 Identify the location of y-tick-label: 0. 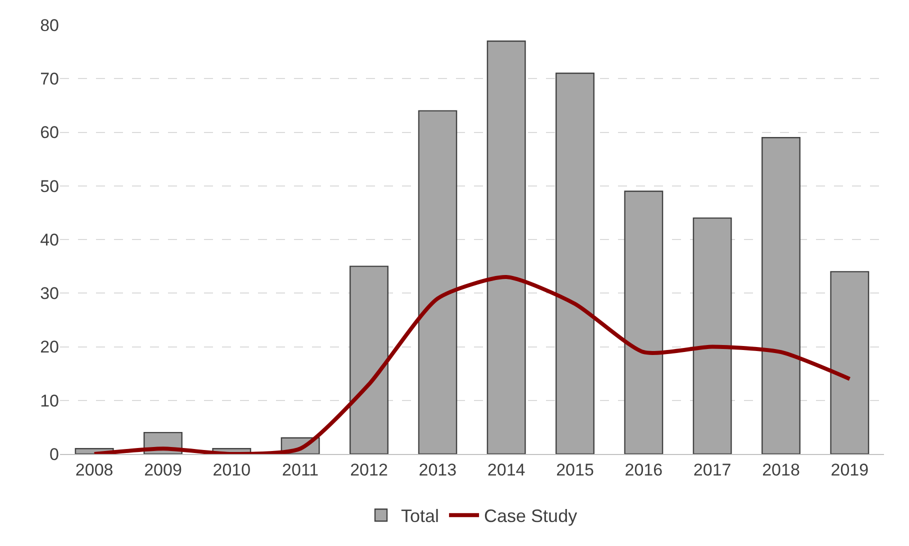
(54, 454).